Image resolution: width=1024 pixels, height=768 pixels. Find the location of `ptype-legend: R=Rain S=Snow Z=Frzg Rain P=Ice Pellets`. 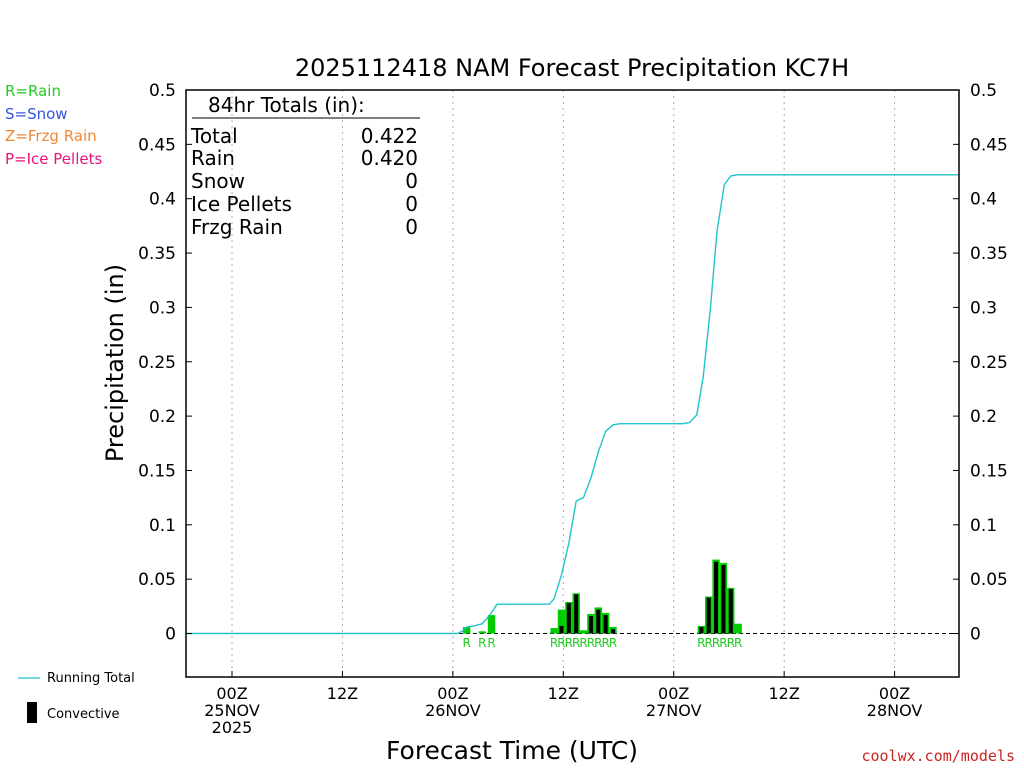

ptype-legend: R=Rain S=Snow Z=Frzg Rain P=Ice Pellets is located at coordinates (53, 125).